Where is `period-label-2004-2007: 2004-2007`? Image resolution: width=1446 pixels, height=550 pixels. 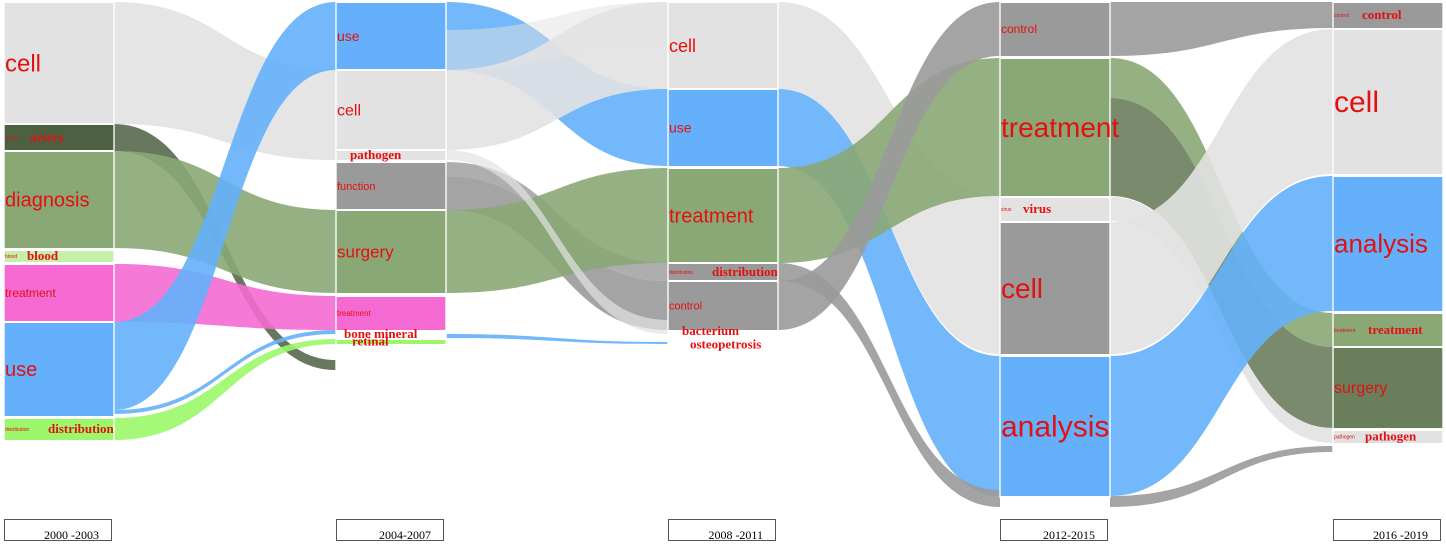 period-label-2004-2007: 2004-2007 is located at coordinates (390, 530).